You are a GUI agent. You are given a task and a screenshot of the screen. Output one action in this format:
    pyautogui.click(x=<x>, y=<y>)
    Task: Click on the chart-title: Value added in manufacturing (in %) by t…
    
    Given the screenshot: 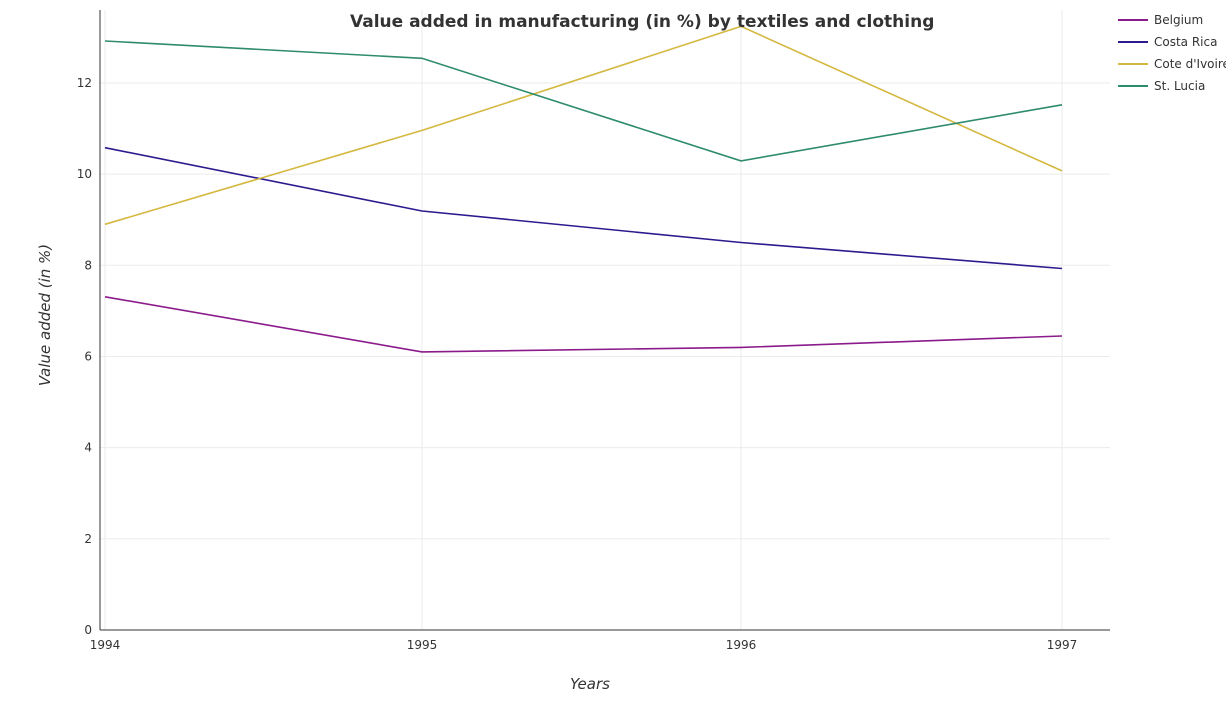 What is the action you would take?
    pyautogui.click(x=642, y=22)
    